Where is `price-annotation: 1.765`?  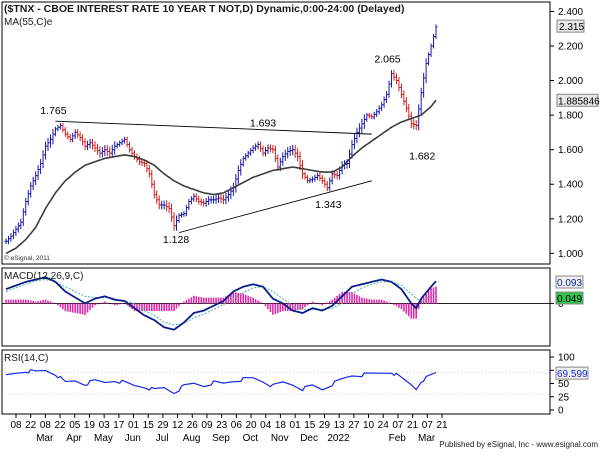 price-annotation: 1.765 is located at coordinates (53, 111).